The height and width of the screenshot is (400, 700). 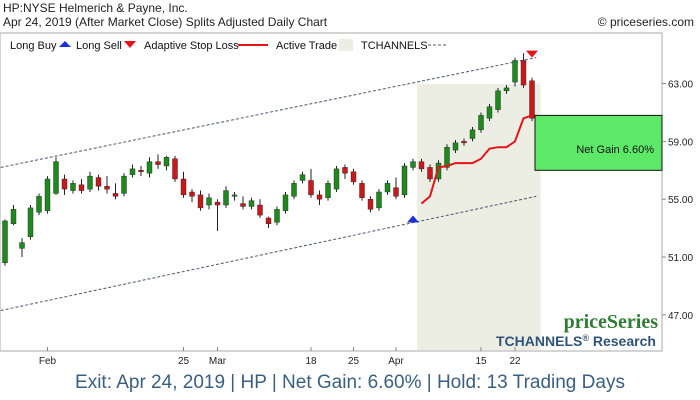 I want to click on x-tick-label: 15, so click(x=481, y=361).